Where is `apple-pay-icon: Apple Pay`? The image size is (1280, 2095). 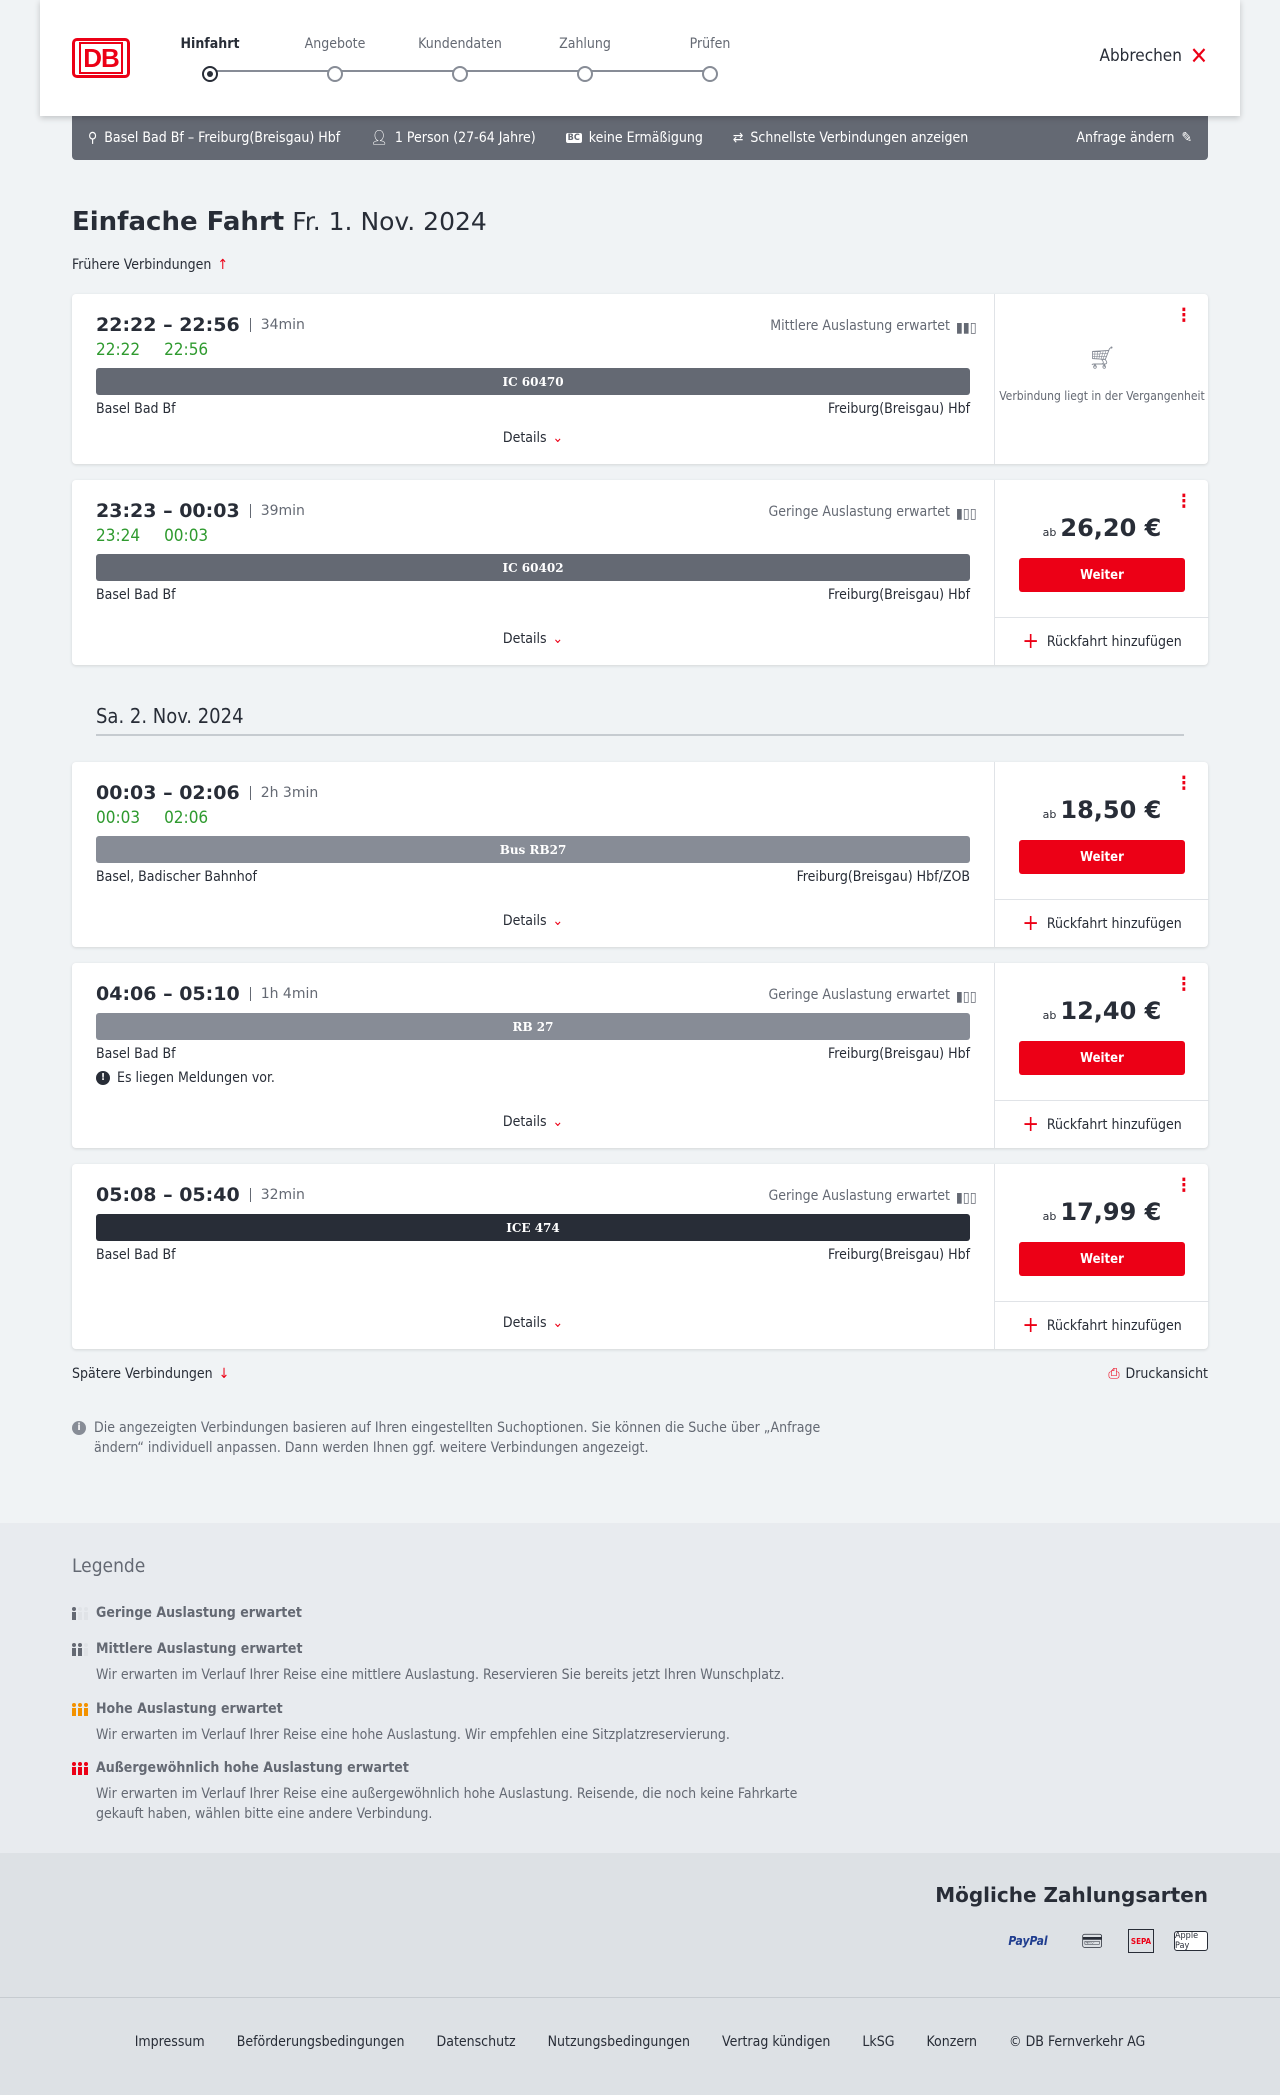 apple-pay-icon: Apple Pay is located at coordinates (1191, 1941).